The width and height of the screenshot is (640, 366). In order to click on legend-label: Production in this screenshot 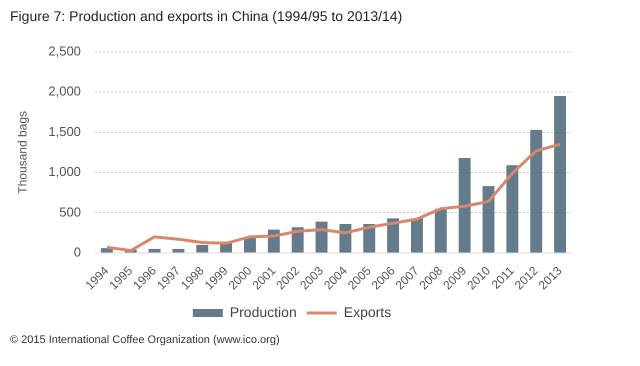, I will do `click(263, 312)`.